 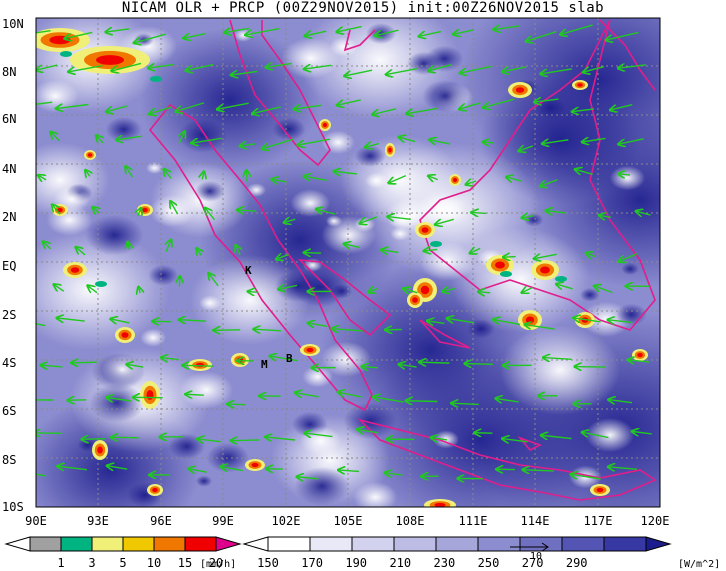 I want to click on olr-colorbar-max-arrow, so click(x=658, y=544).